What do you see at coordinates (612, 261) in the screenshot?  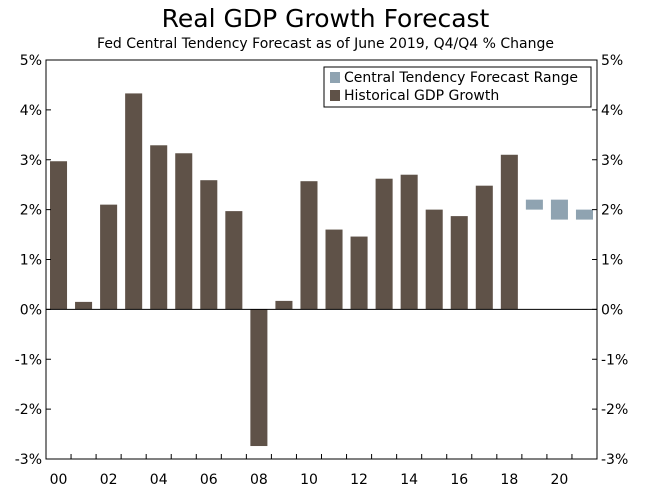 I see `y-tick-label-right: 1%` at bounding box center [612, 261].